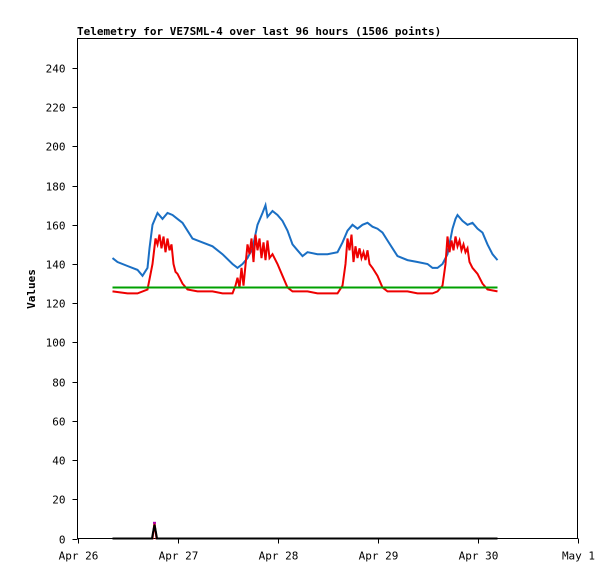 The height and width of the screenshot is (579, 615). I want to click on x-tick-label: Apr 26, so click(79, 556).